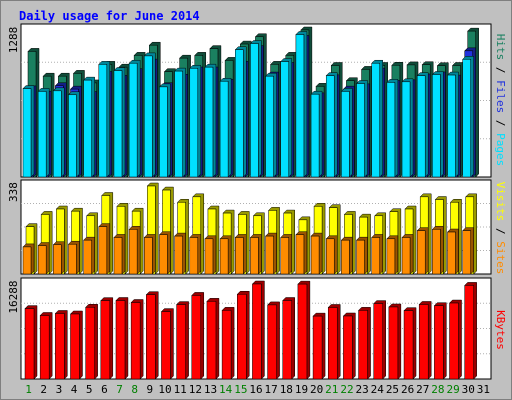 The width and height of the screenshot is (512, 400). What do you see at coordinates (331, 389) in the screenshot?
I see `x-axis-label-21: 21` at bounding box center [331, 389].